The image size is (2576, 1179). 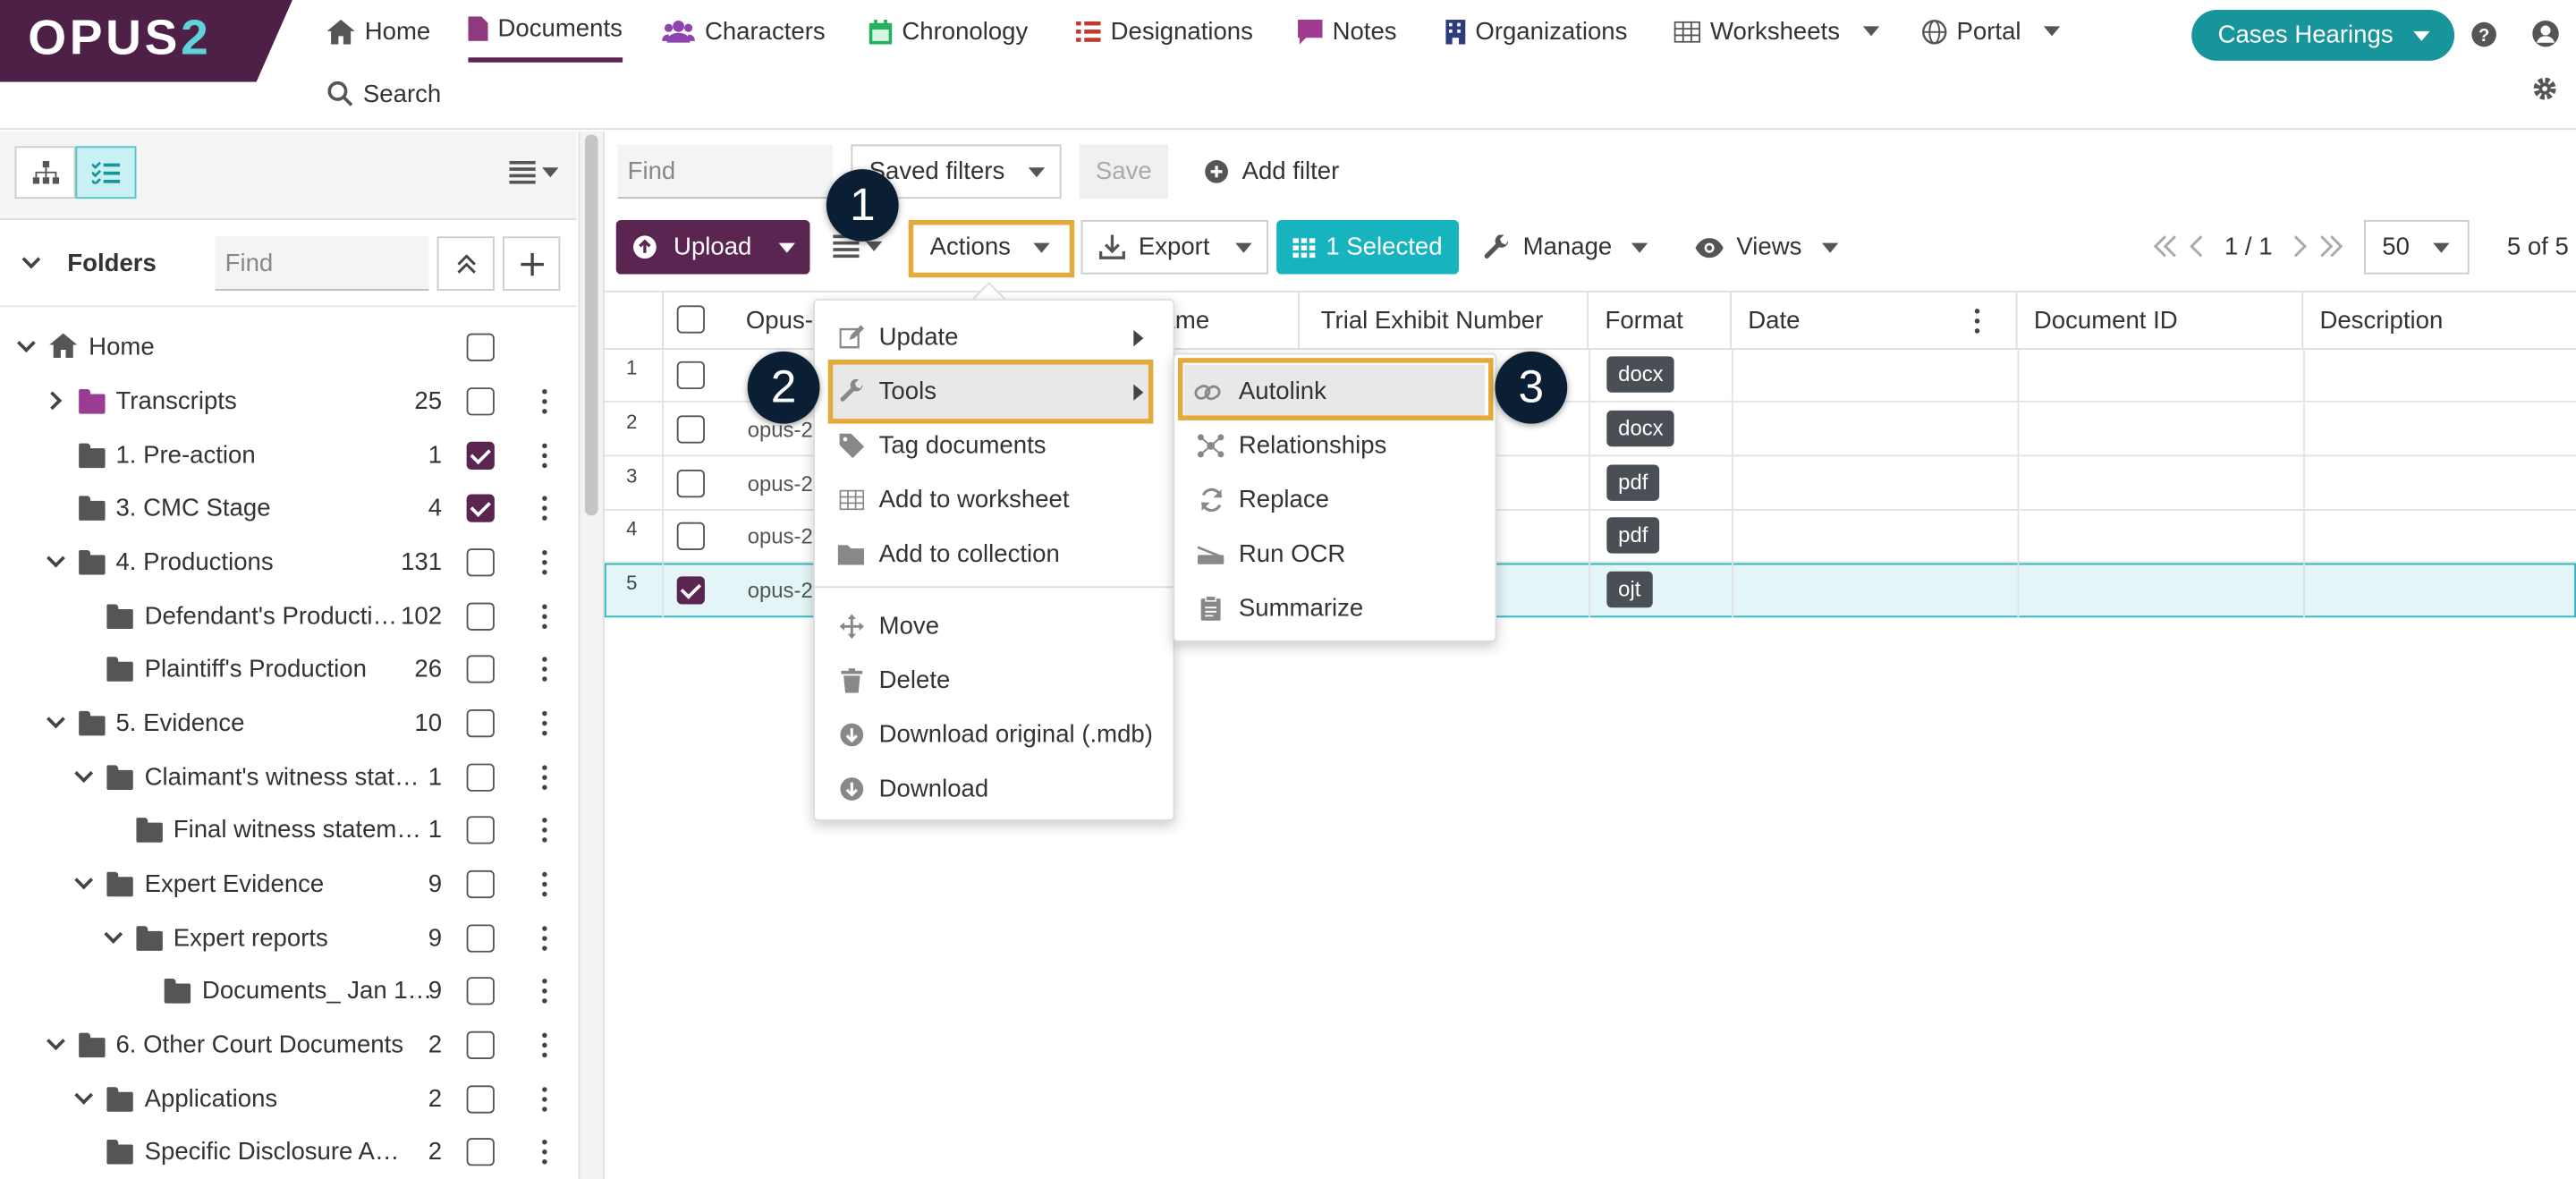 I want to click on add-filter-button: Add filter, so click(x=1271, y=172).